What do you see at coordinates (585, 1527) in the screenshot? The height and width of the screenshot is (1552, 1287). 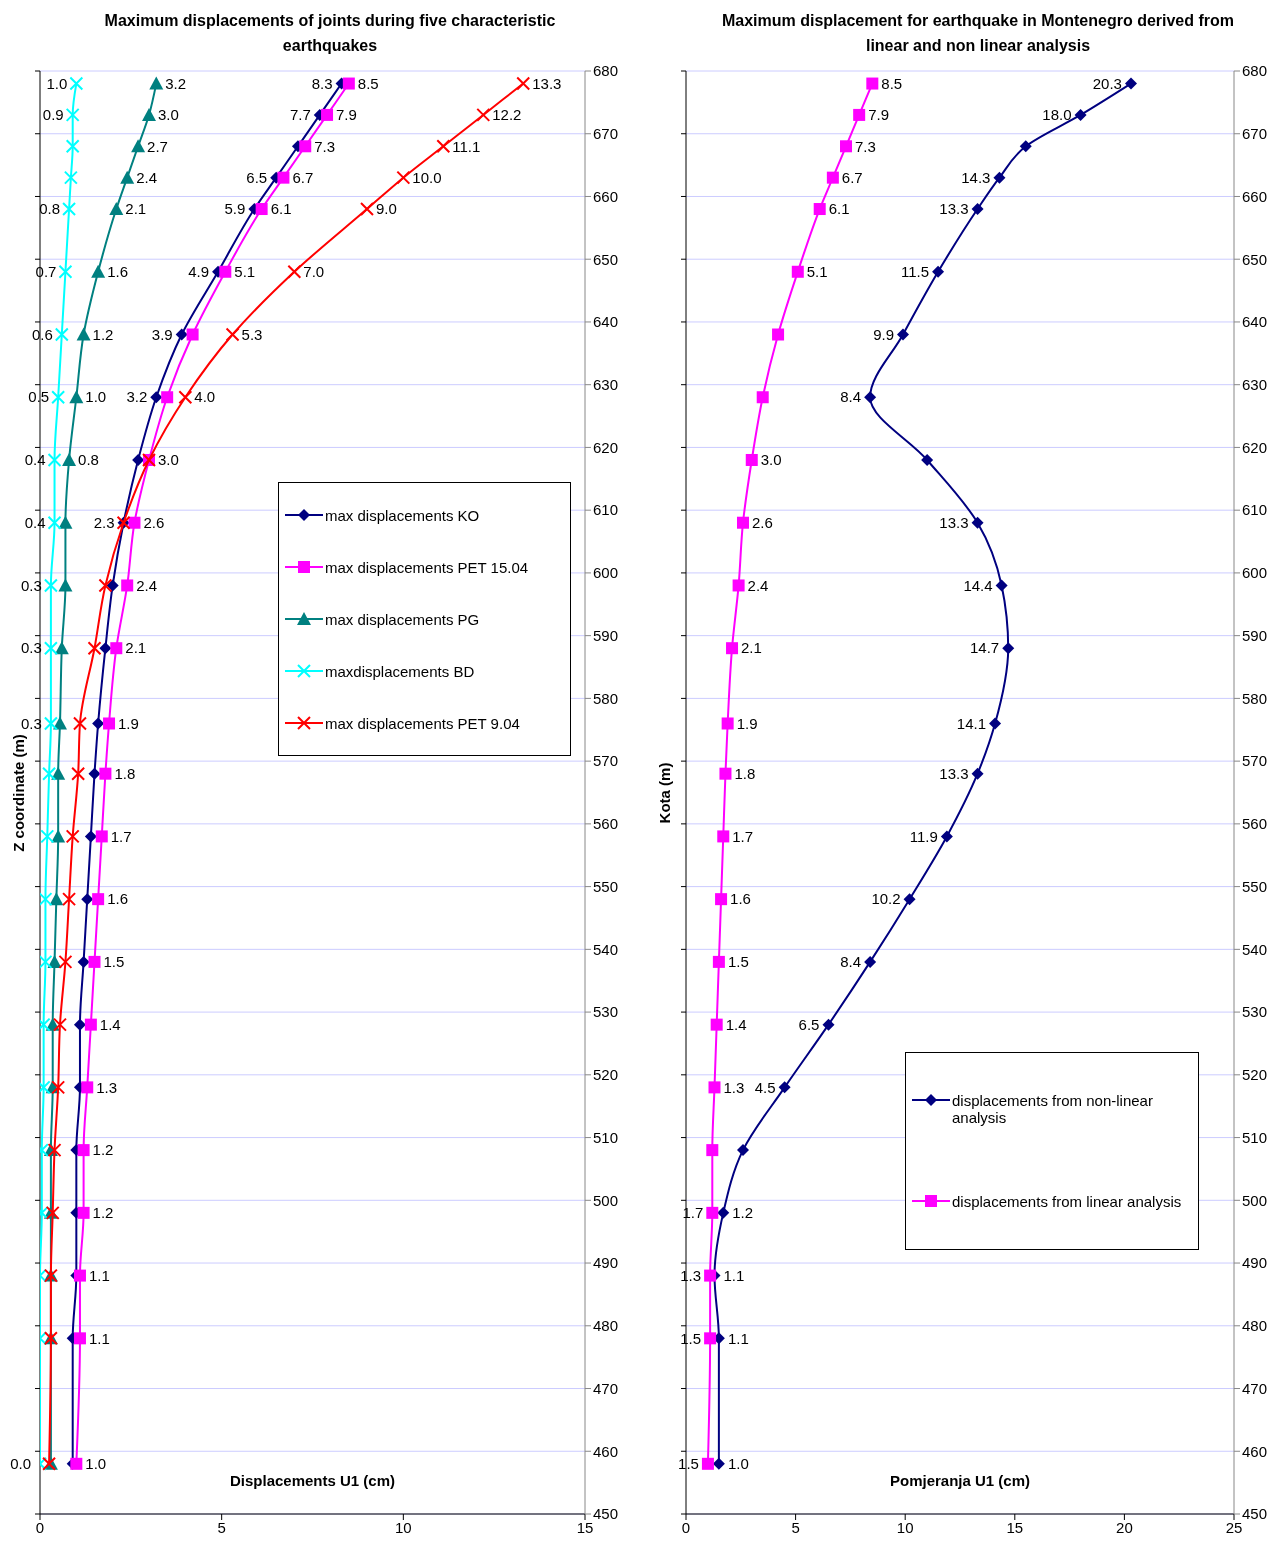 I see `x-tick-label: 15` at bounding box center [585, 1527].